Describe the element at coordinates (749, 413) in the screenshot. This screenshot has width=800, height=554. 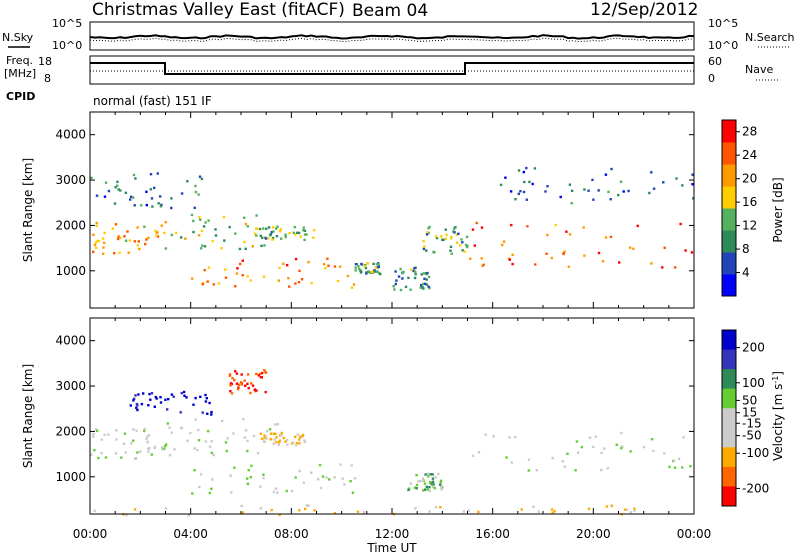
I see `colorbar-tick-label: 15` at that location.